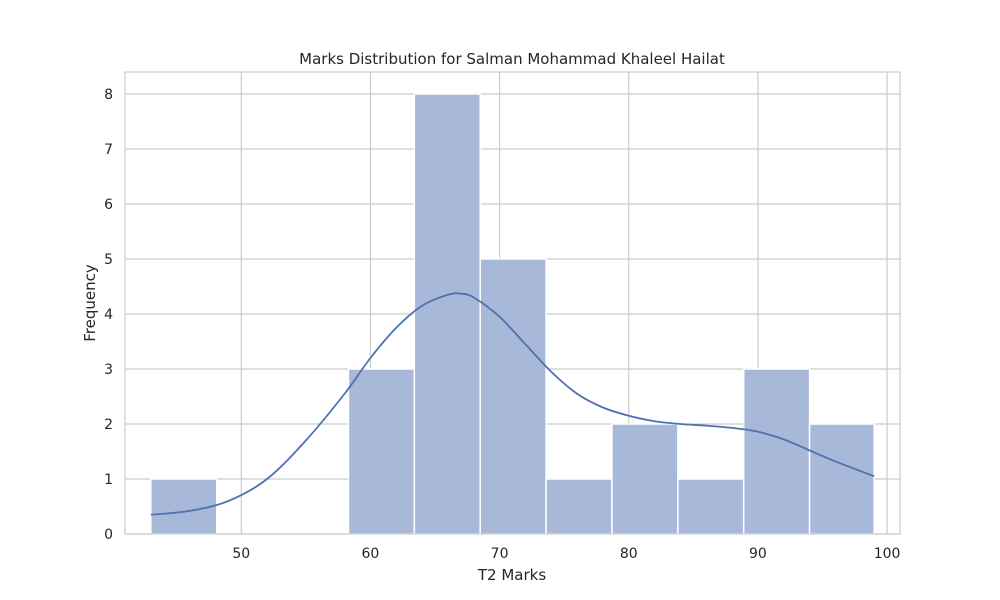 This screenshot has width=1000, height=600. What do you see at coordinates (566, 554) in the screenshot?
I see `x-ticks: 50 60 70 80 90 100` at bounding box center [566, 554].